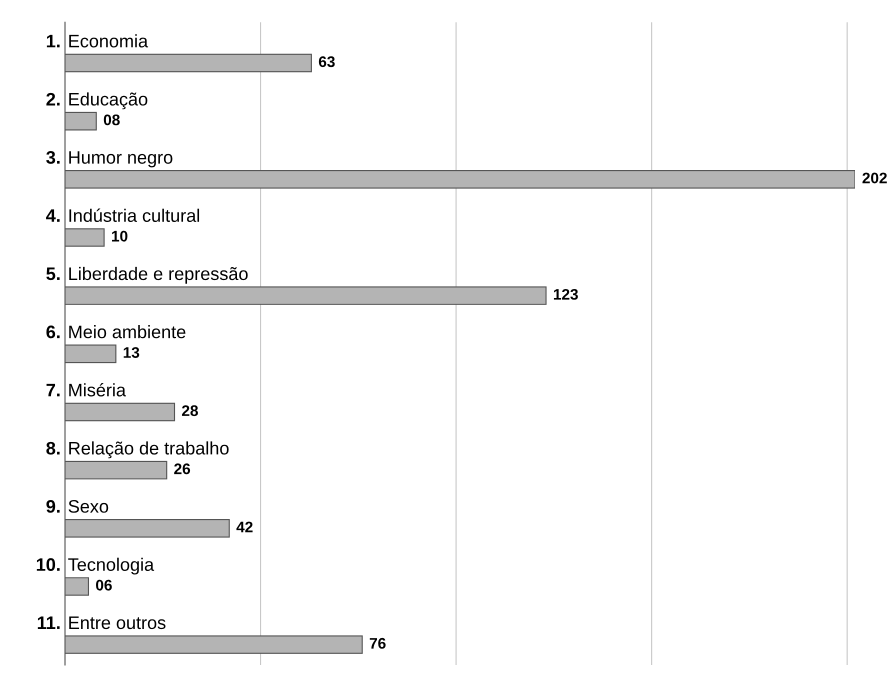 The width and height of the screenshot is (893, 673). Describe the element at coordinates (112, 120) in the screenshot. I see `data-label: 08` at that location.